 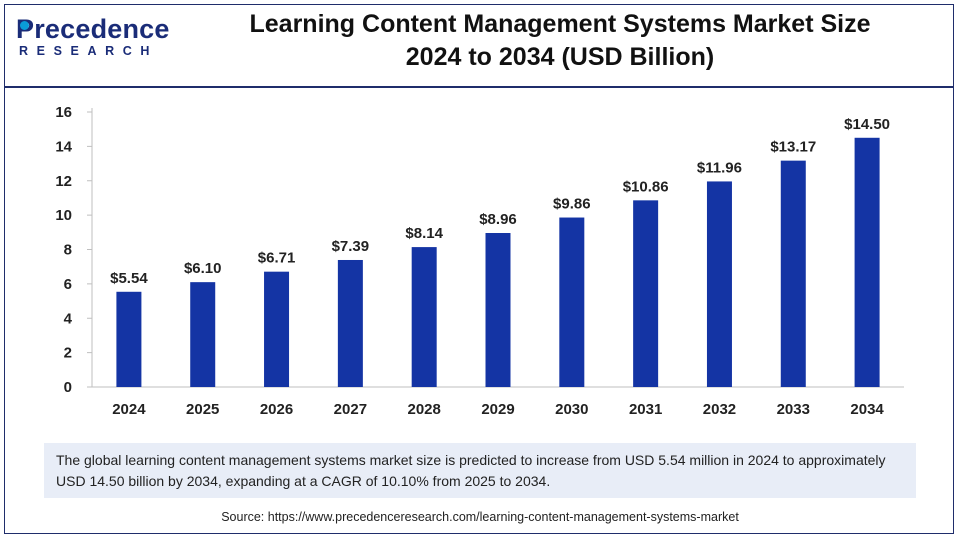 What do you see at coordinates (68, 250) in the screenshot?
I see `y-tick-label: 8` at bounding box center [68, 250].